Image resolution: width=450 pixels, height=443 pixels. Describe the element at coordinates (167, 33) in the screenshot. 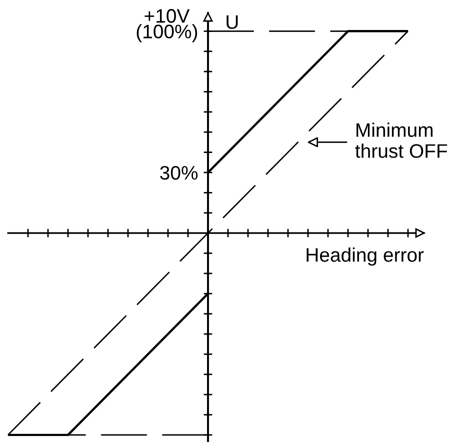

I see `y-tick-label: (100%)` at that location.